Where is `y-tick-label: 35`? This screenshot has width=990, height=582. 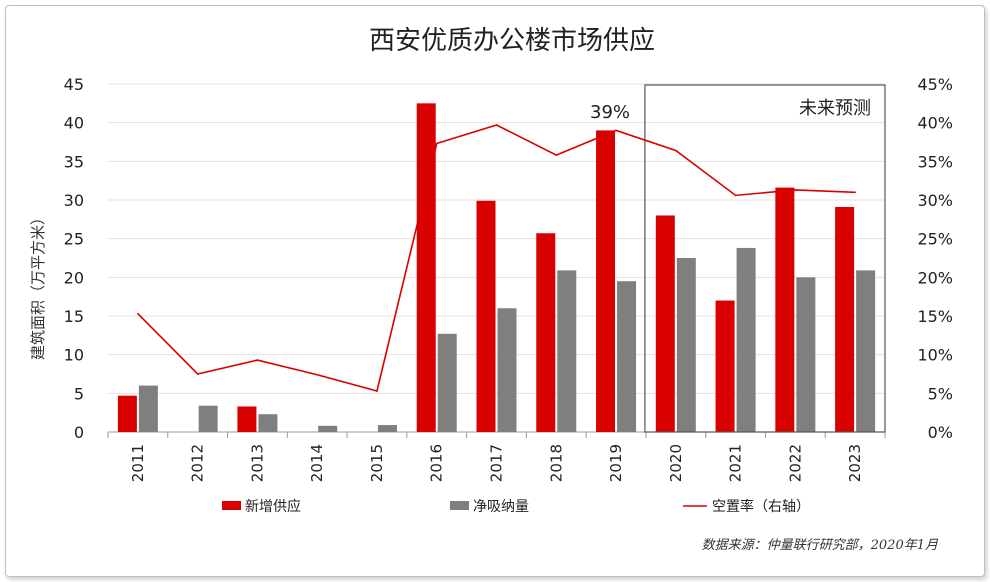 y-tick-label: 35 is located at coordinates (74, 161).